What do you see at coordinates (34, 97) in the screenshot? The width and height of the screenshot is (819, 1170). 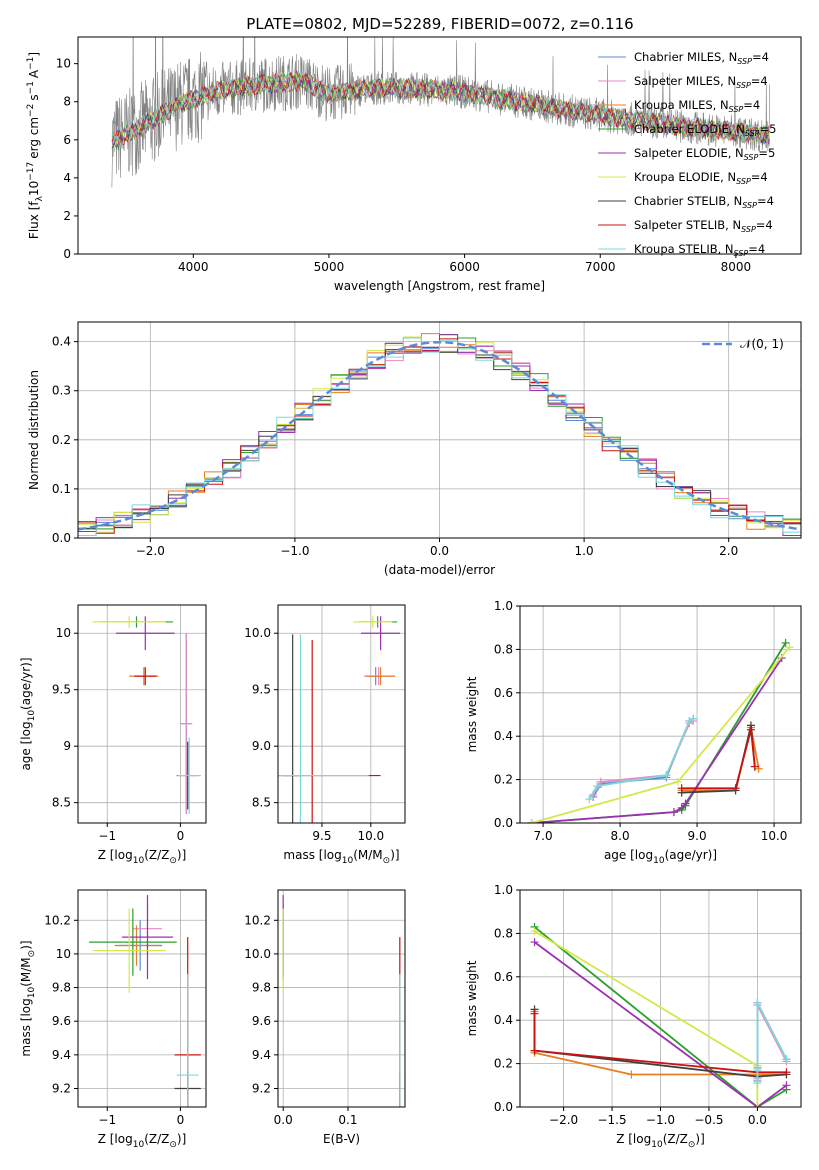 I see `axis-label-part: s` at bounding box center [34, 97].